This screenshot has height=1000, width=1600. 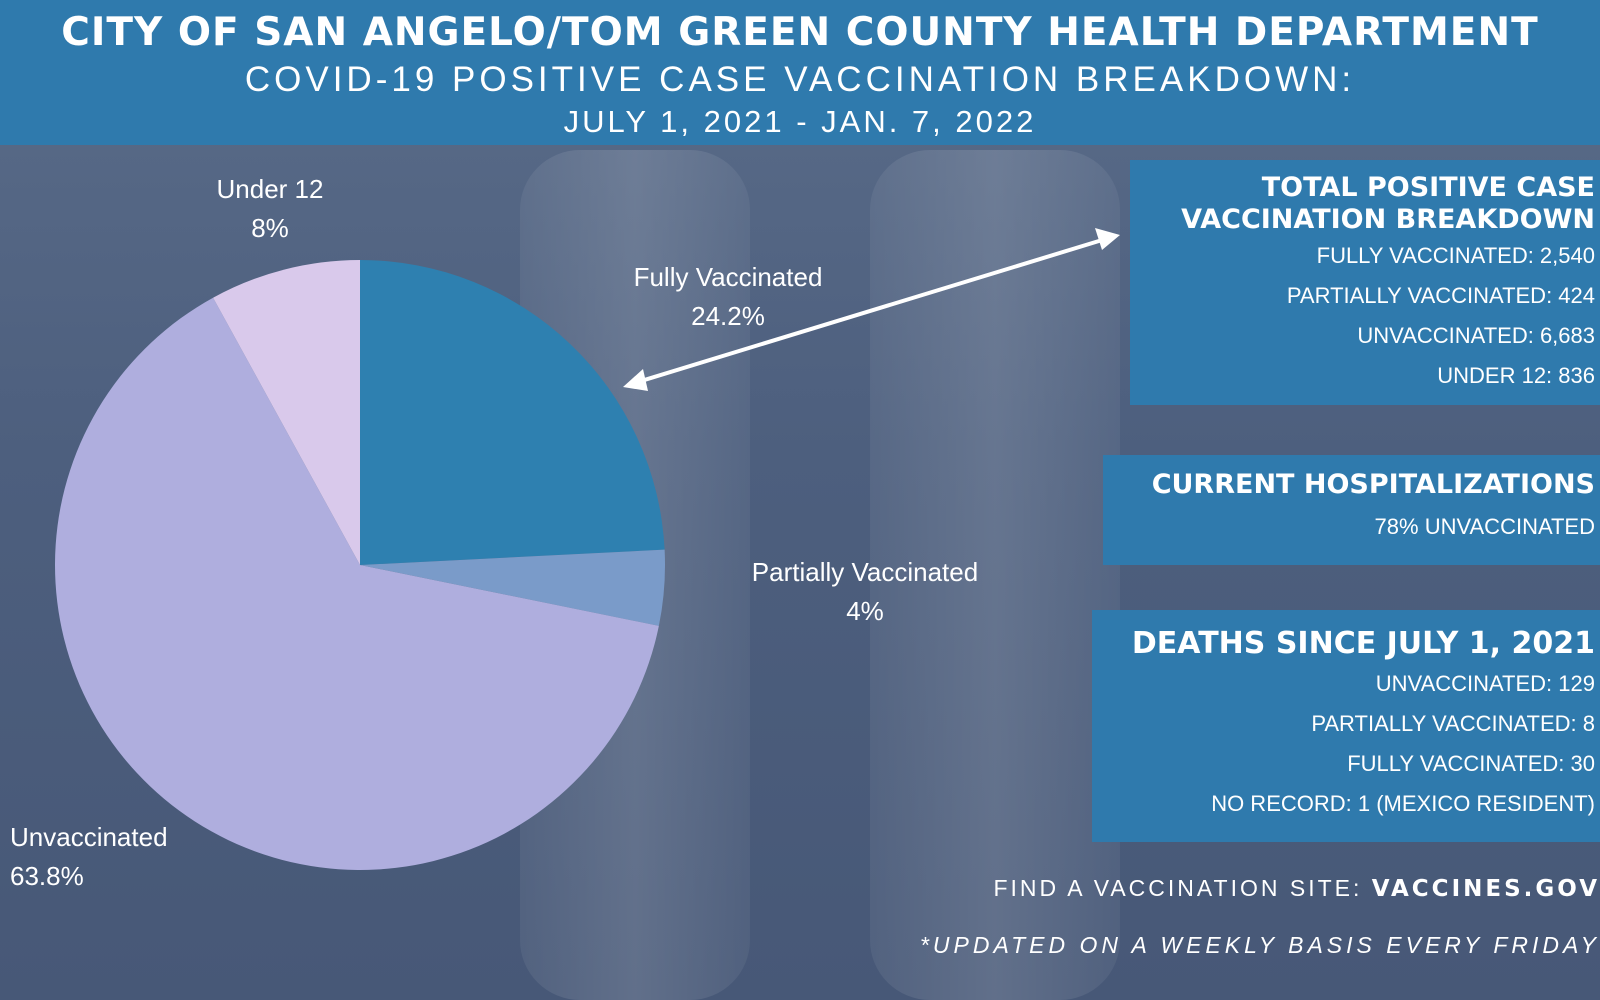 I want to click on update-note: *UPDATED ON A WEEKLY BASIS EVERY FRIDAY, so click(x=1259, y=945).